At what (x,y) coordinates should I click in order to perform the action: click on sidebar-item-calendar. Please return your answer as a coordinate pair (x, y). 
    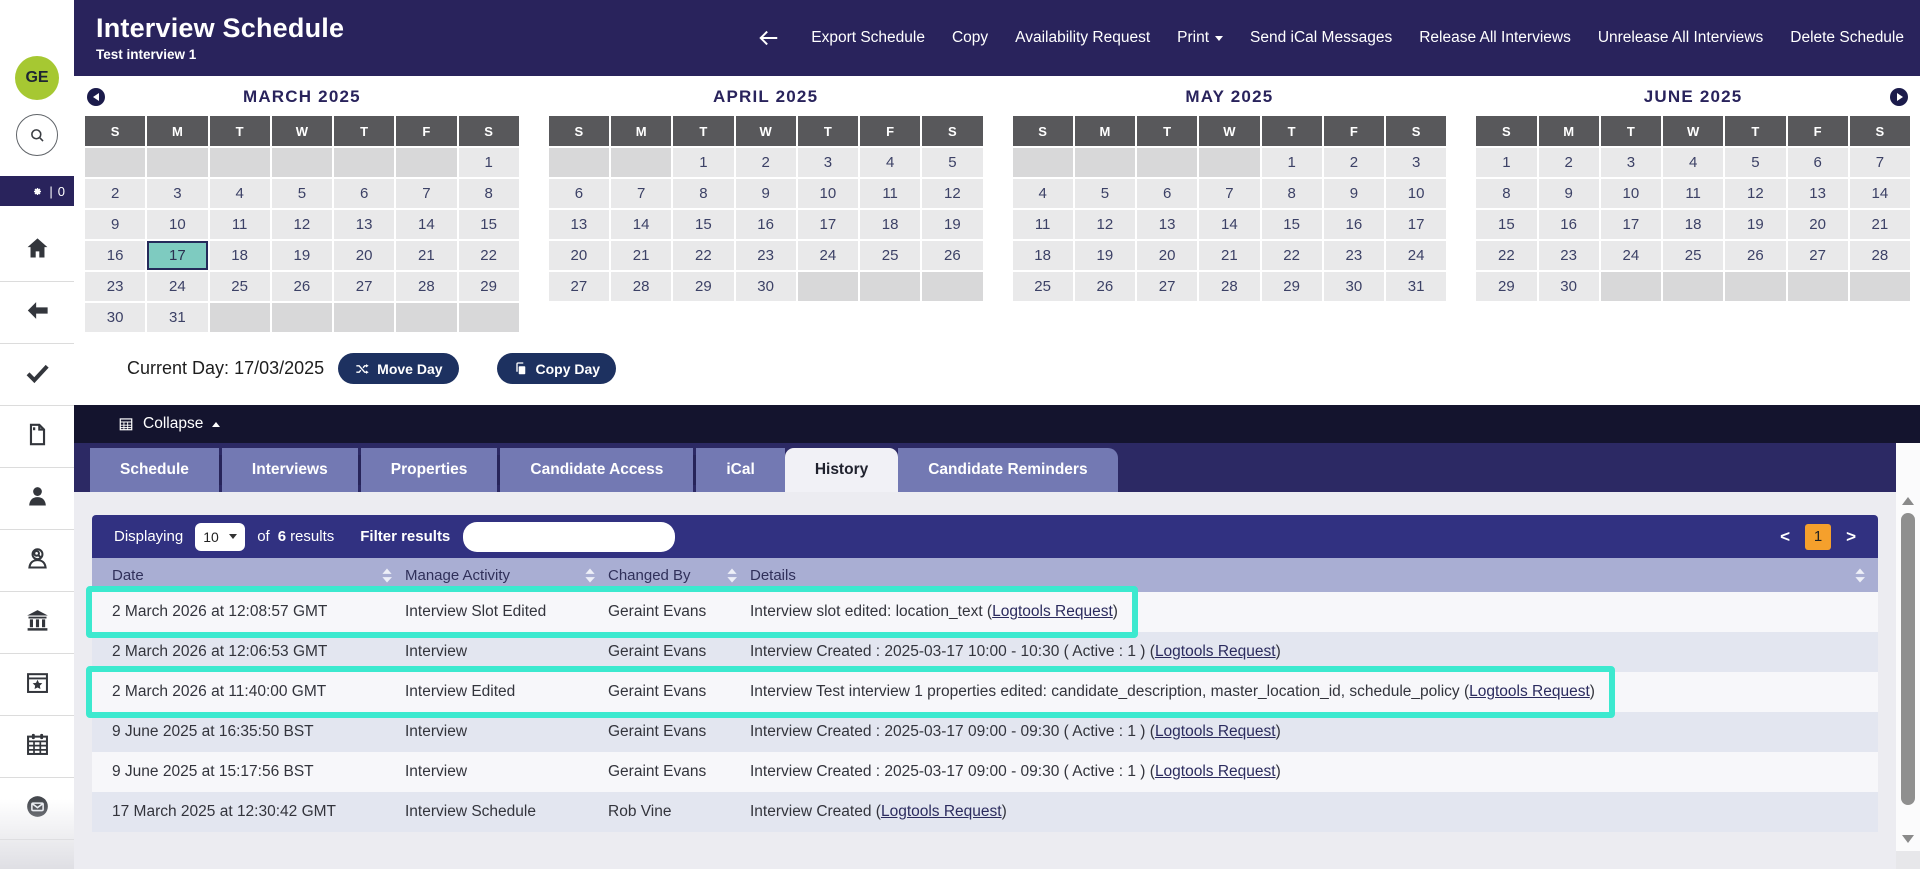
    Looking at the image, I should click on (37, 747).